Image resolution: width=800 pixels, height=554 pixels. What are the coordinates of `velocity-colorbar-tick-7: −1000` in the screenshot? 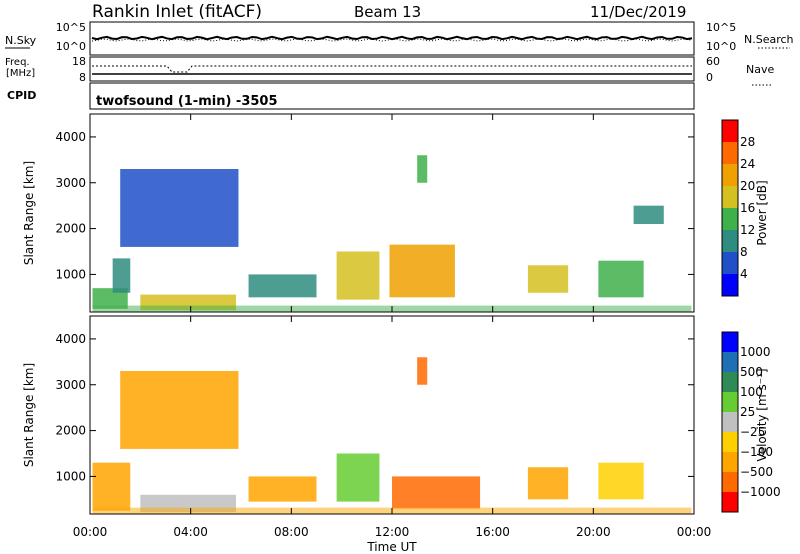 It's located at (760, 492).